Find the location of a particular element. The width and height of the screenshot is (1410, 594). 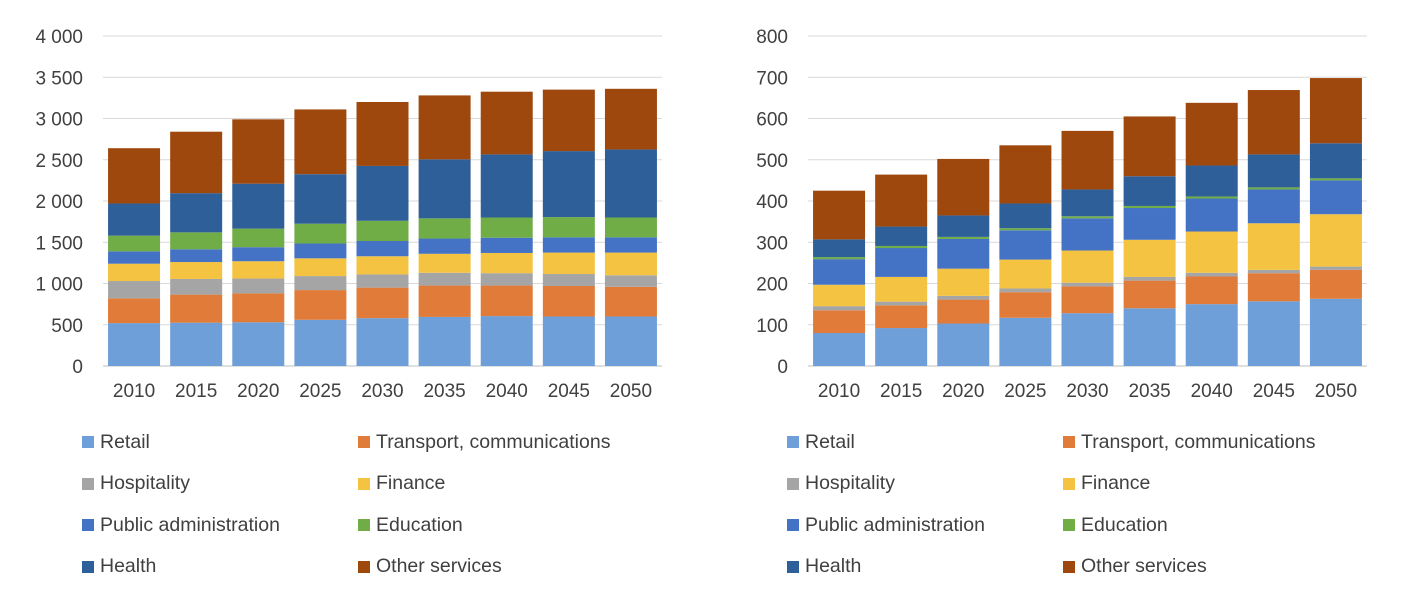

right-bar-public-administration-2025 is located at coordinates (1025, 245).